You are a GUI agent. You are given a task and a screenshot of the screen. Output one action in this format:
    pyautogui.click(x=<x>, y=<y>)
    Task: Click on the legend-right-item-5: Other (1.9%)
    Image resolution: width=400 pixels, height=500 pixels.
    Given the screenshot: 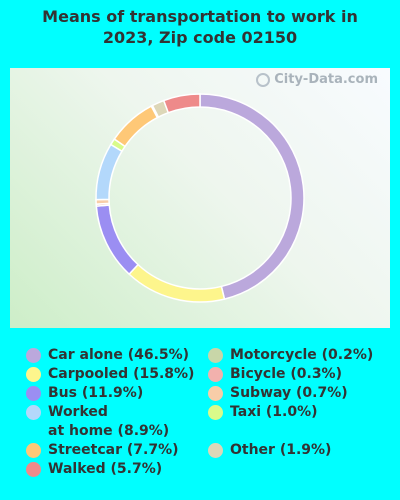 What is the action you would take?
    pyautogui.click(x=290, y=450)
    